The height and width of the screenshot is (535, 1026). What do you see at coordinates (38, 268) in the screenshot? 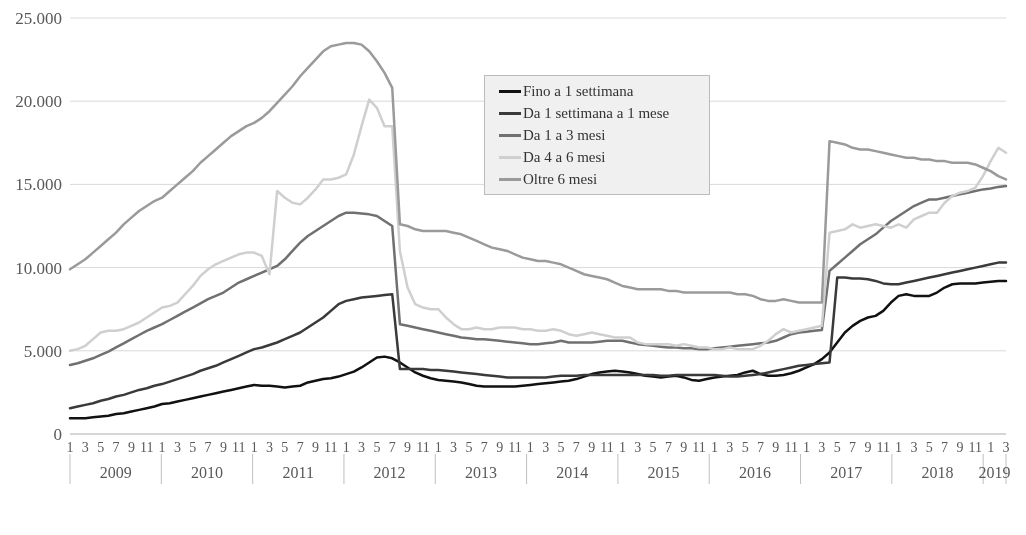
I see `y-tick-label: 10.000` at bounding box center [38, 268].